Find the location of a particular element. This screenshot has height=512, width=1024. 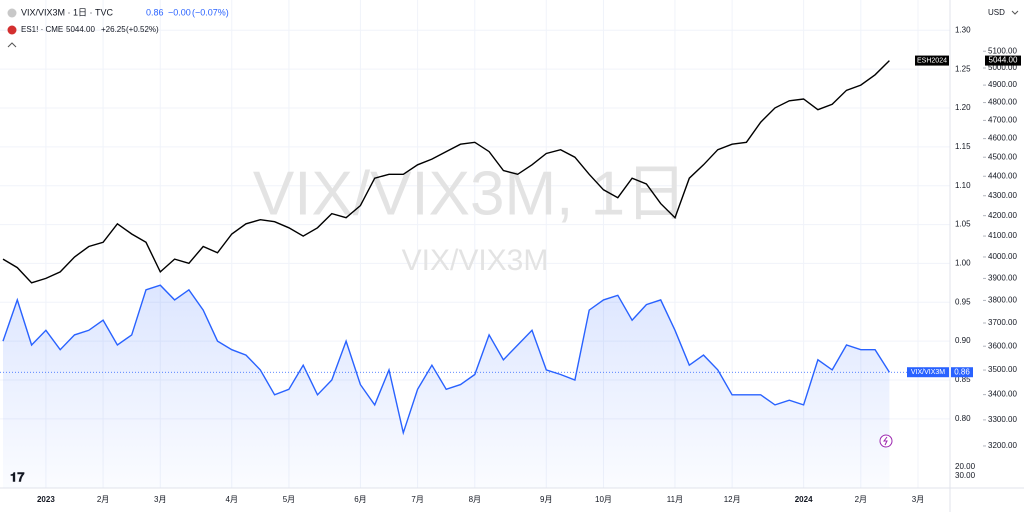

x-tick-label: 8月 is located at coordinates (475, 499).